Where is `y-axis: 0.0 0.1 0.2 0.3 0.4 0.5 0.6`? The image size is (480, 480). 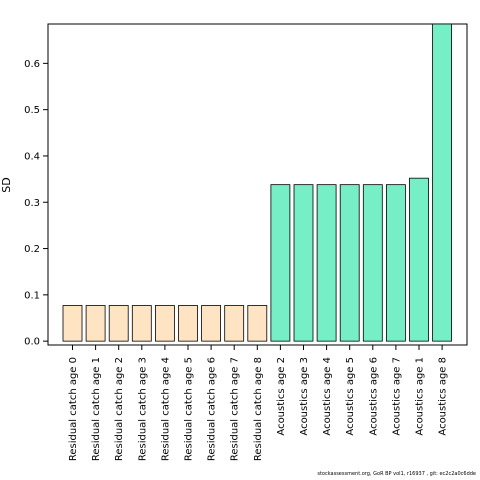
y-axis: 0.0 0.1 0.2 0.3 0.4 0.5 0.6 is located at coordinates (36, 203).